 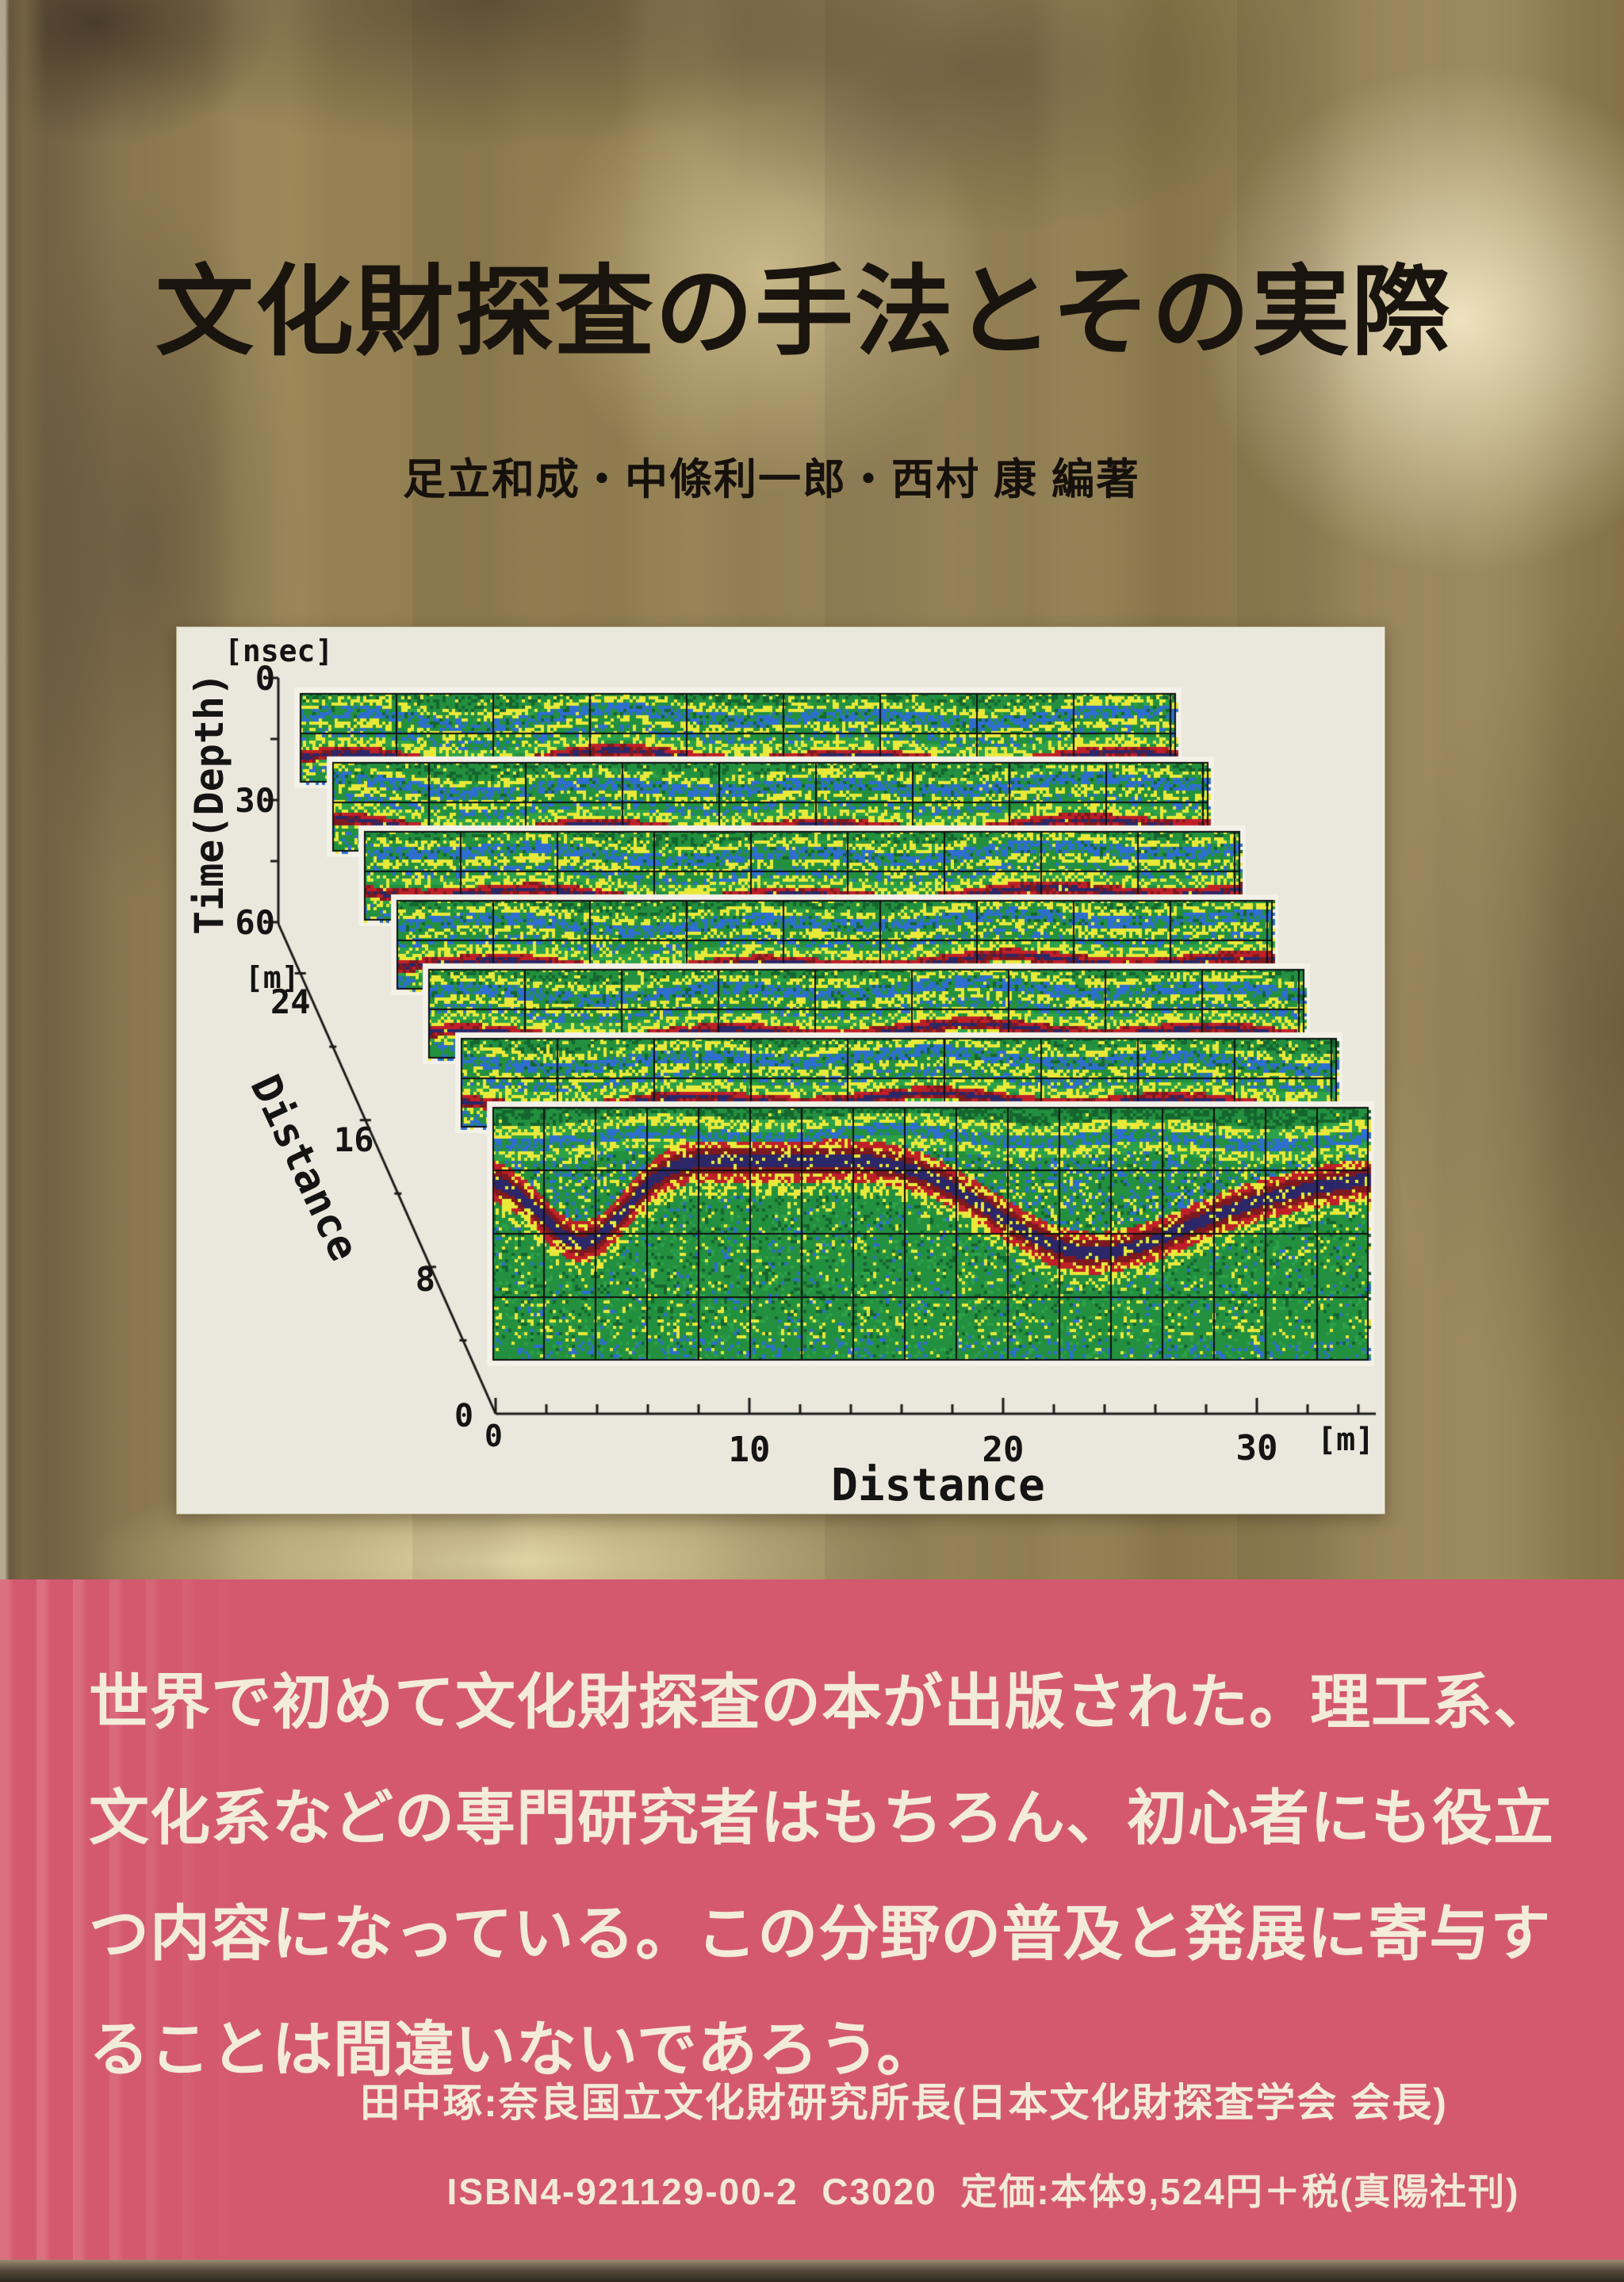 I want to click on profile-tick-16: 16, so click(x=354, y=1139).